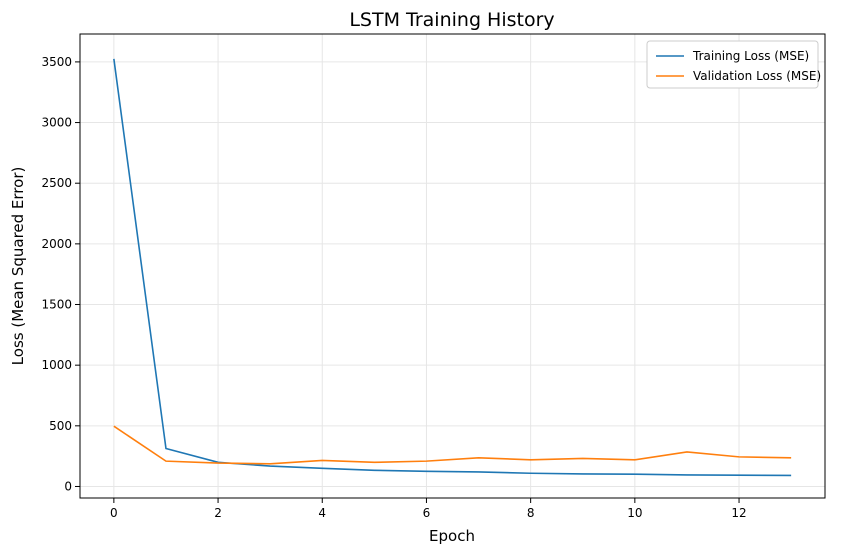  What do you see at coordinates (56, 183) in the screenshot?
I see `y-tick-label: 2500` at bounding box center [56, 183].